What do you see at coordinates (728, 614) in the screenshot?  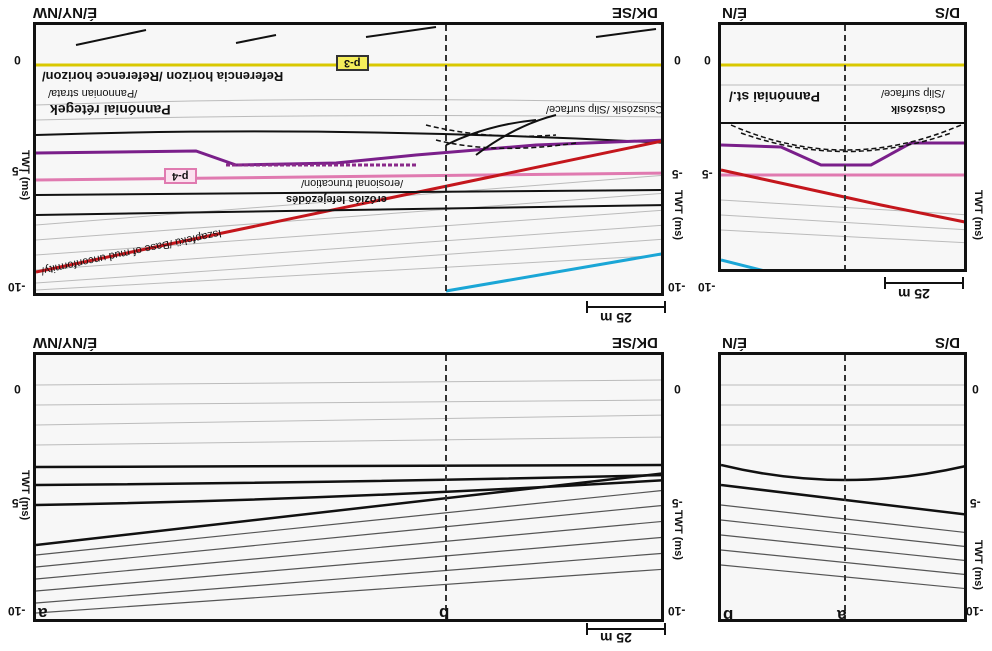 I see `panel-d-corner-b: b` at bounding box center [728, 614].